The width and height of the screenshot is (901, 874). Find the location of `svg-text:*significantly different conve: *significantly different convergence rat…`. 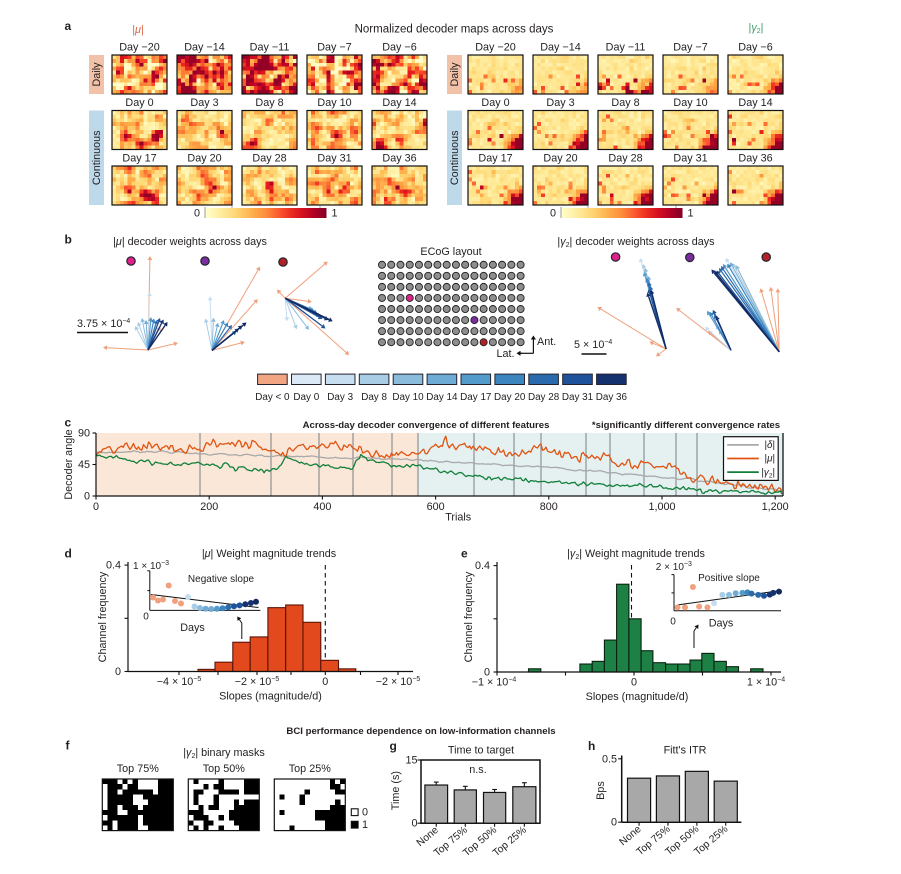

svg-text:*significantly different conve: *significantly different convergence rat… is located at coordinates (686, 425).